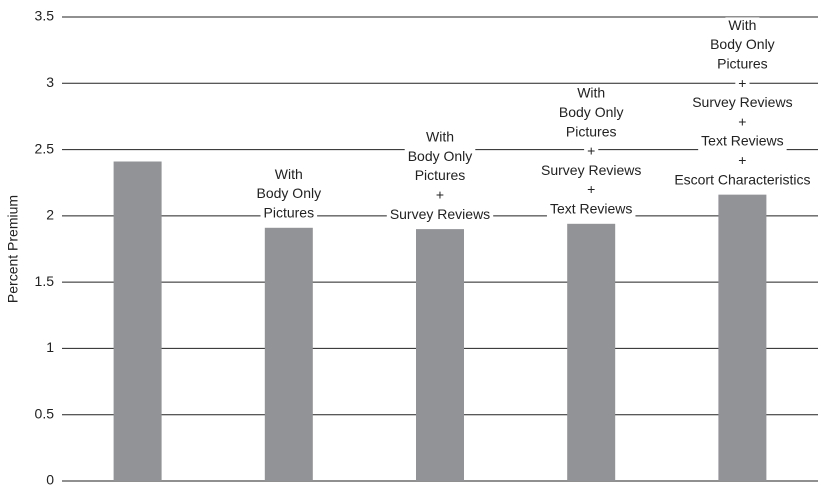  What do you see at coordinates (45, 148) in the screenshot?
I see `y-tick-label: 2.5` at bounding box center [45, 148].